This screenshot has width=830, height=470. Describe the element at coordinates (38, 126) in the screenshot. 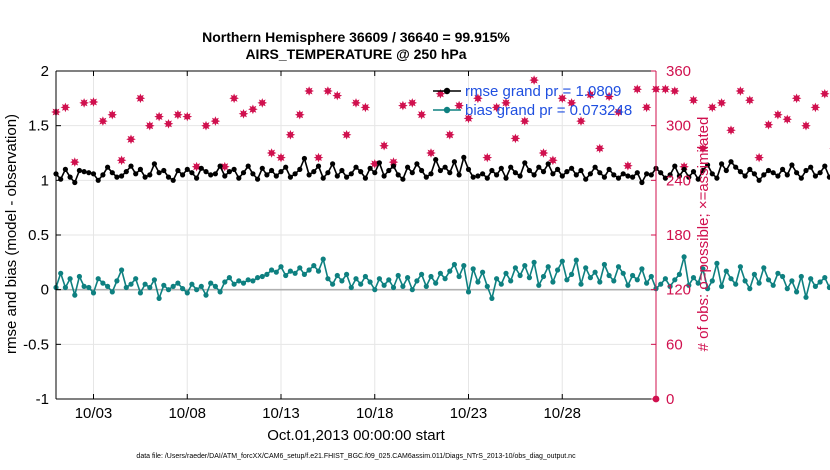

I see `y-tick-label: 1.5` at that location.